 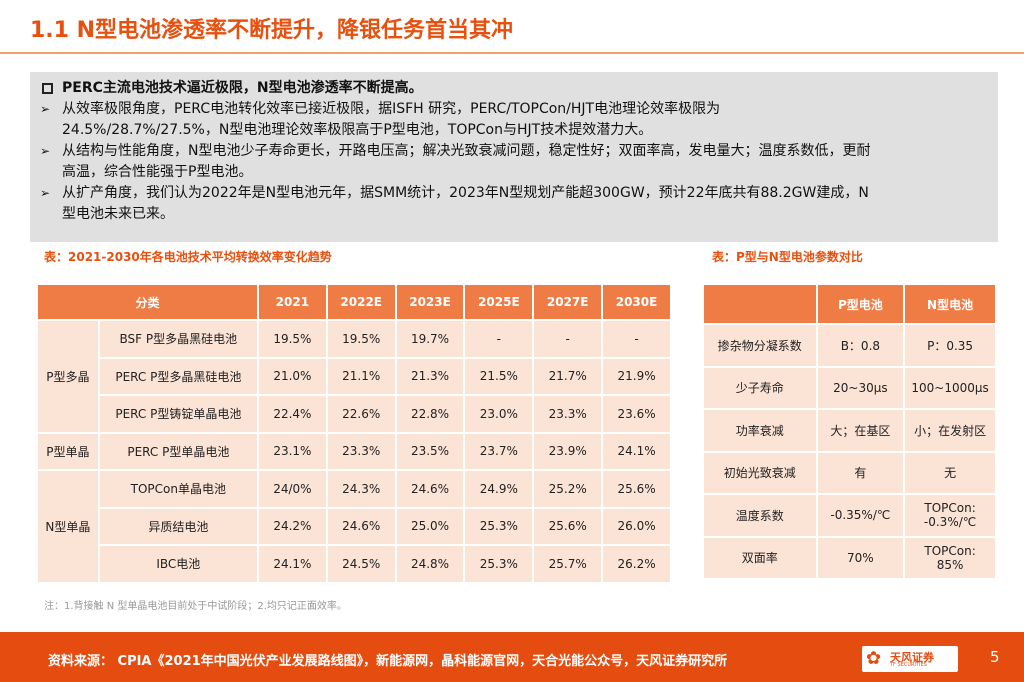 What do you see at coordinates (430, 414) in the screenshot?
I see `value-cell: 22.8%` at bounding box center [430, 414].